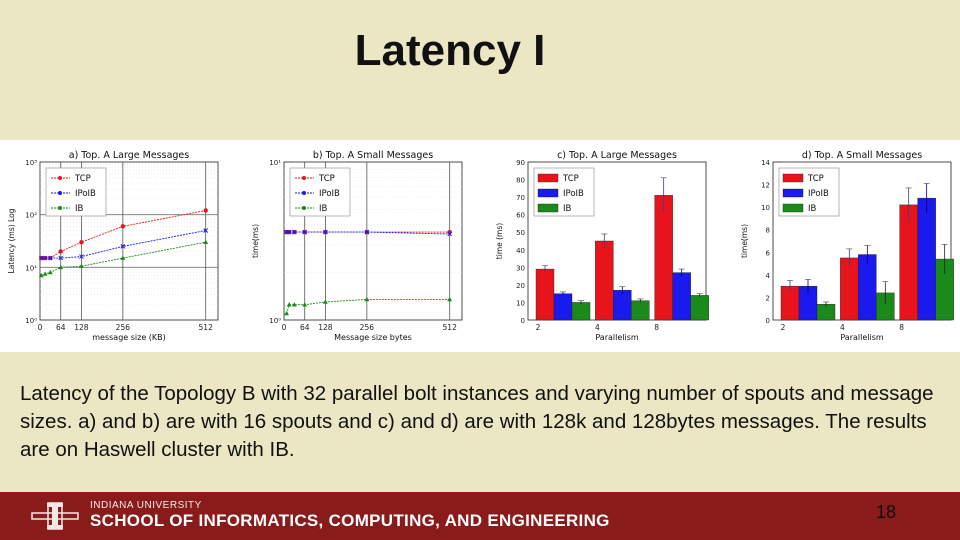 The width and height of the screenshot is (960, 540). Describe the element at coordinates (520, 163) in the screenshot. I see `chart-3-ytick-label: 90` at that location.